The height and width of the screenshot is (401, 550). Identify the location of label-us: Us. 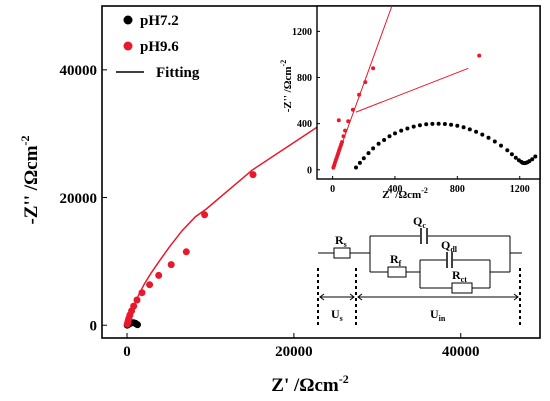
(337, 315).